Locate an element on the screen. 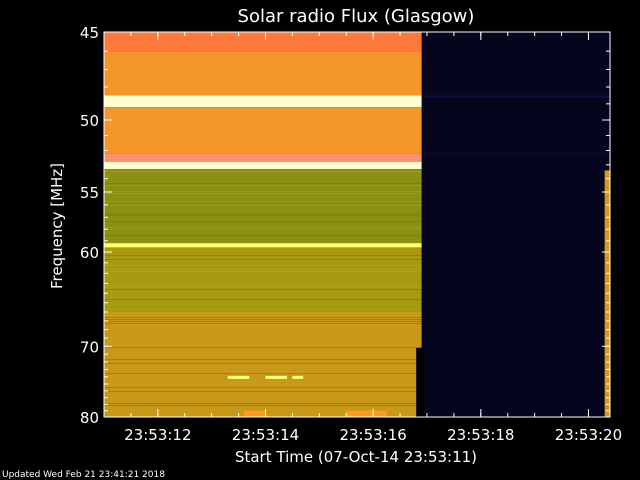 This screenshot has width=640, height=480. x-tick-label: 23:53:20 is located at coordinates (588, 435).